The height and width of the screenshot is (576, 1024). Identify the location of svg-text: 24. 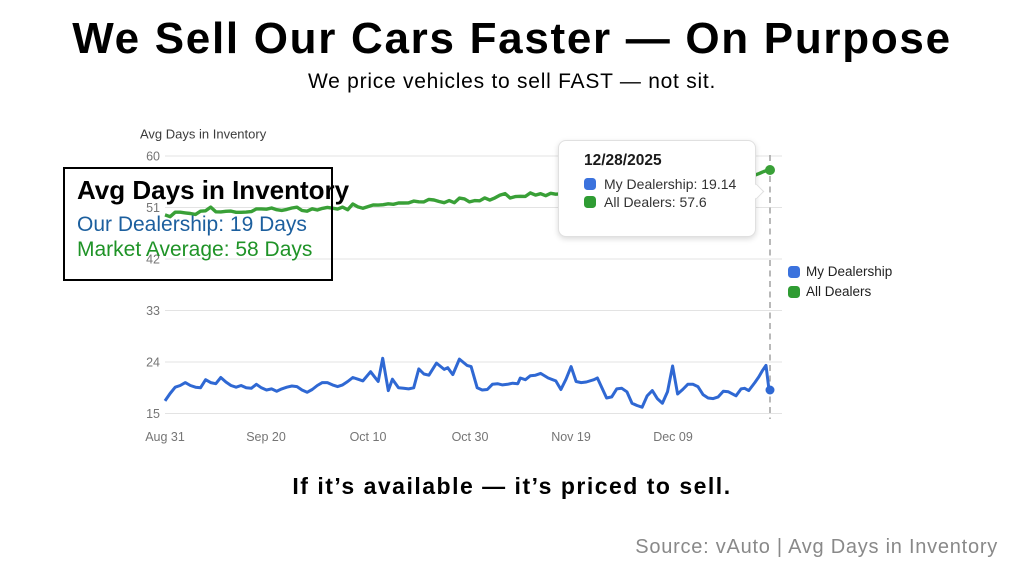
(153, 363).